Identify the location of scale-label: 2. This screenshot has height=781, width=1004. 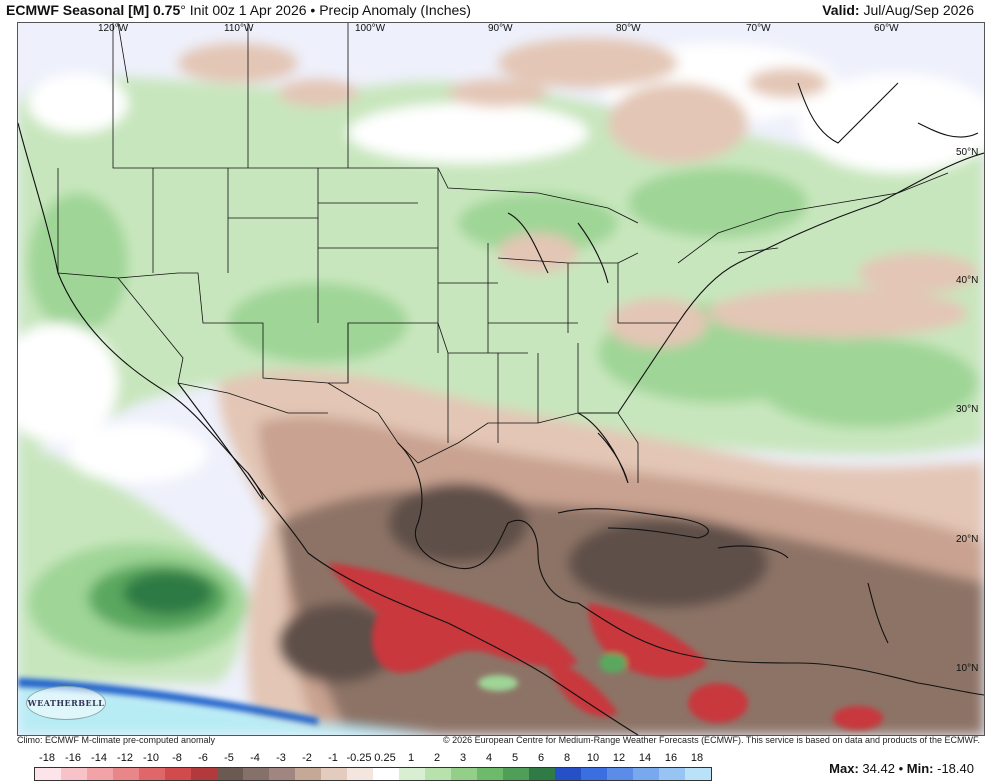
(437, 758).